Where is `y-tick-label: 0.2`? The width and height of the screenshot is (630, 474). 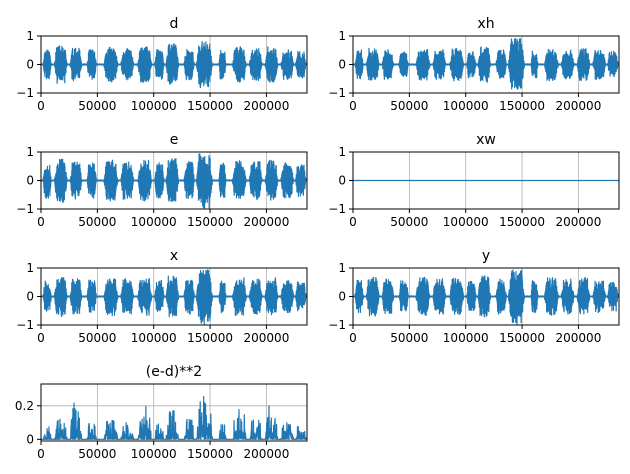
y-tick-label: 0.2 is located at coordinates (24, 406).